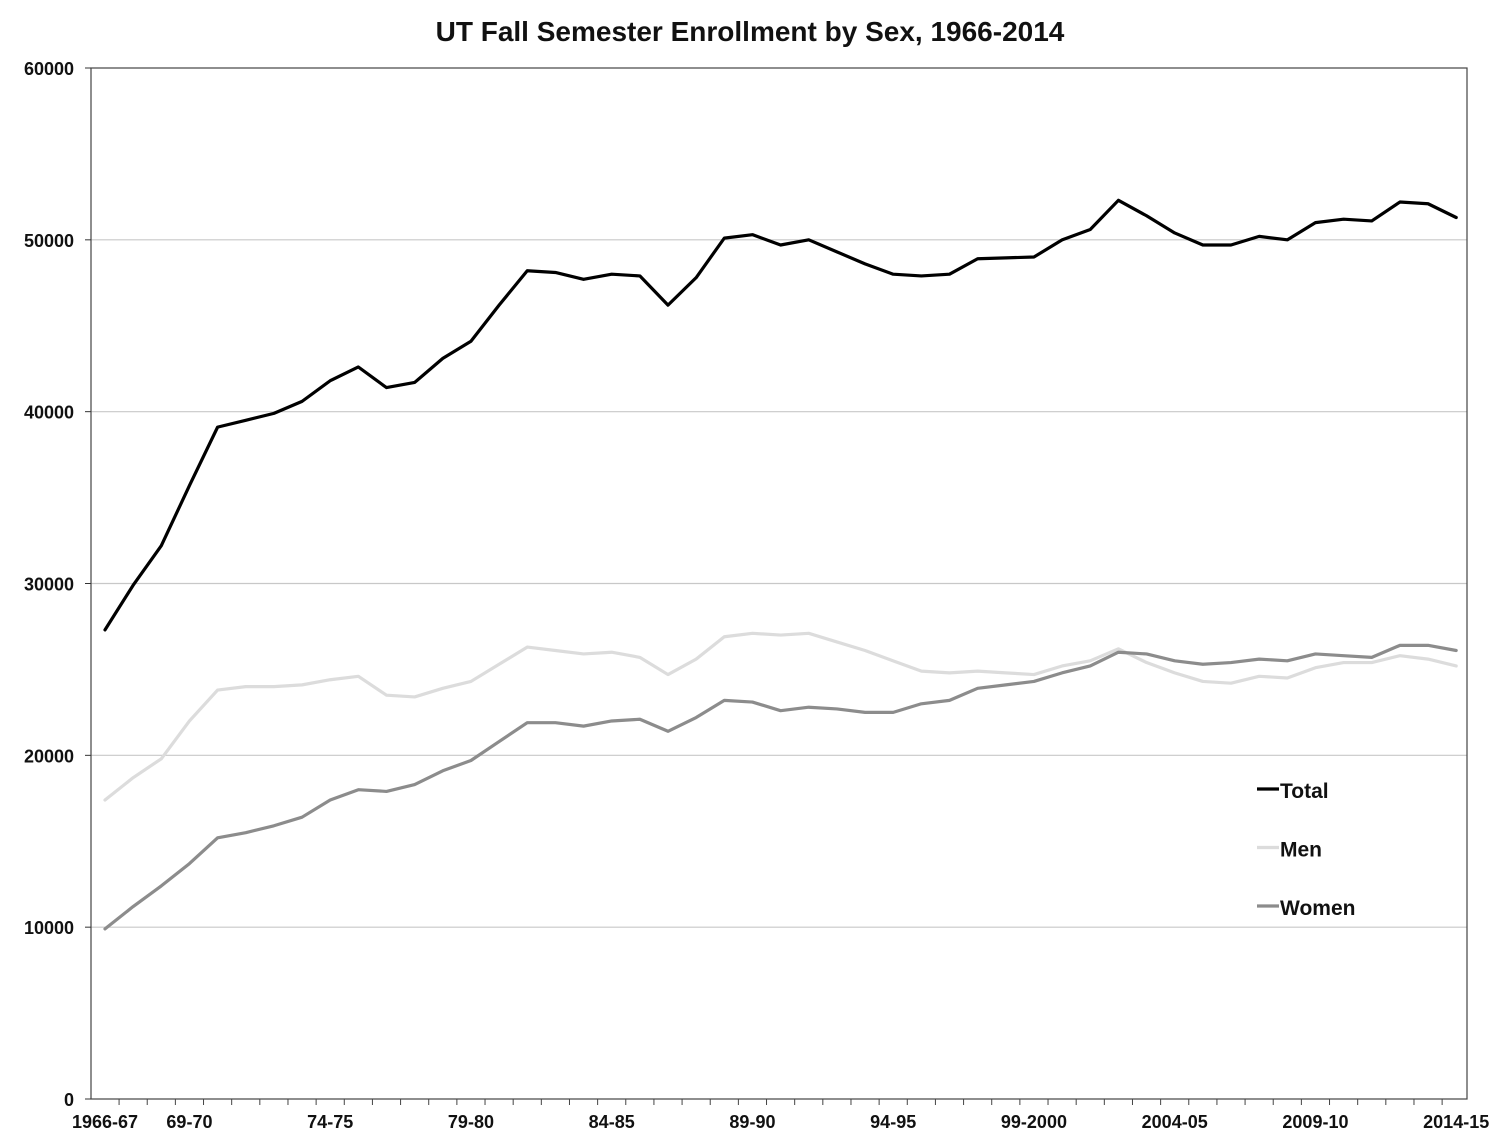 The width and height of the screenshot is (1499, 1137). What do you see at coordinates (189, 1122) in the screenshot?
I see `x-tick-label: 69-70` at bounding box center [189, 1122].